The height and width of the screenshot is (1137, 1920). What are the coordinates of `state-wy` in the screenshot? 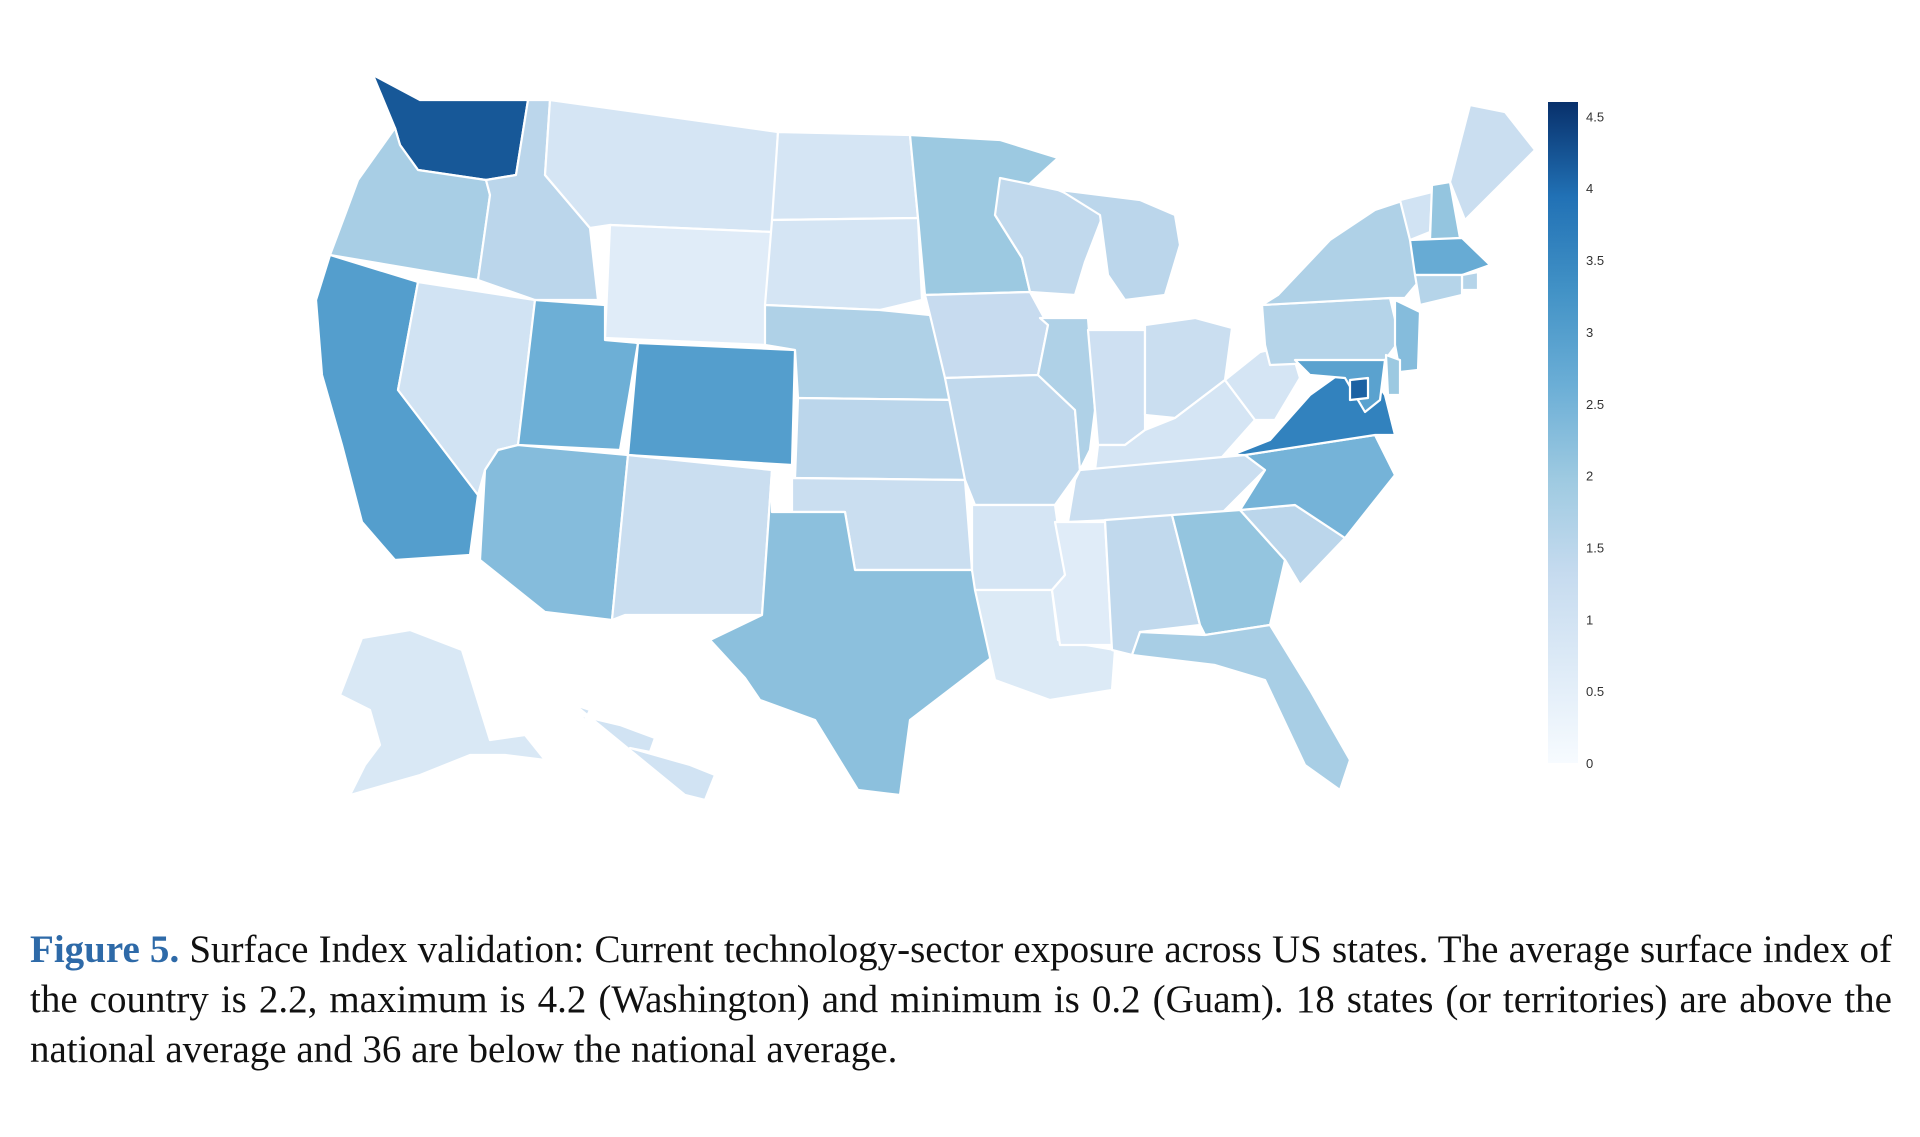 It's located at (688, 285).